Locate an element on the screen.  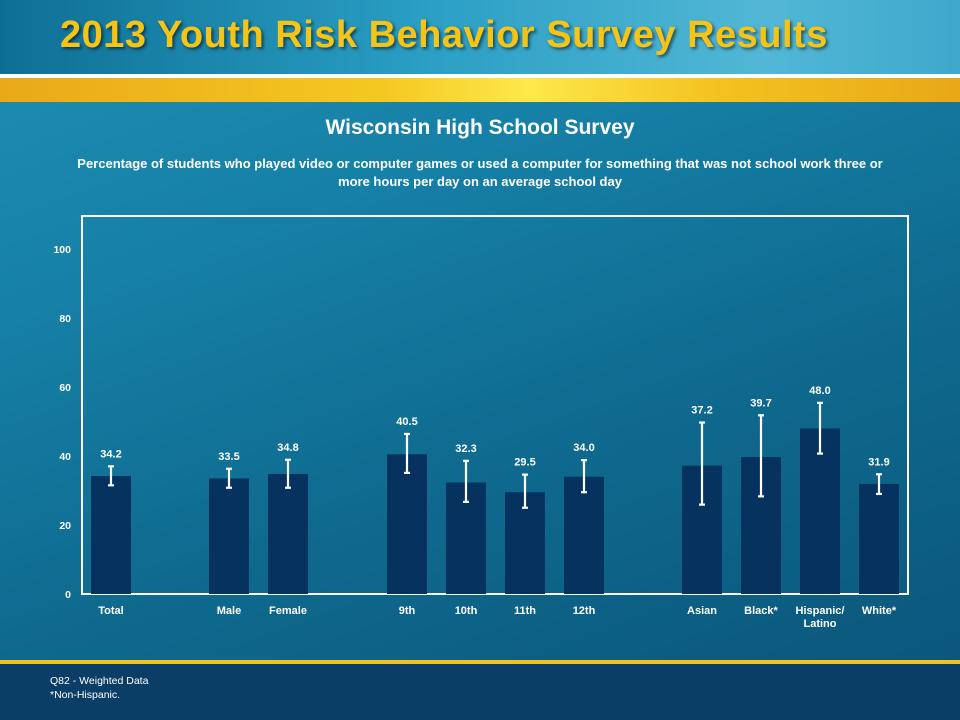
data-label: 34.8 is located at coordinates (287, 448).